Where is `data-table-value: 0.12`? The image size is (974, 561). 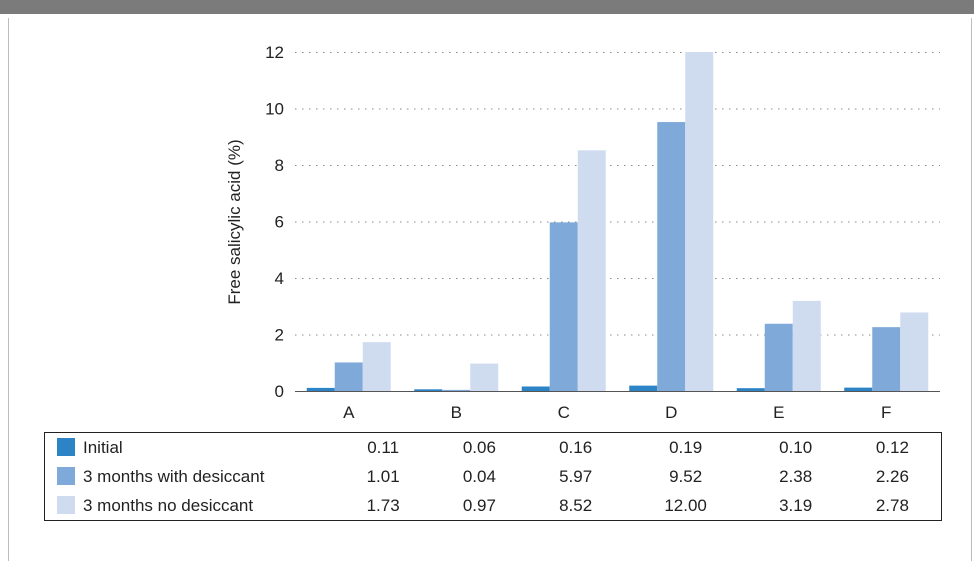 data-table-value: 0.12 is located at coordinates (892, 447).